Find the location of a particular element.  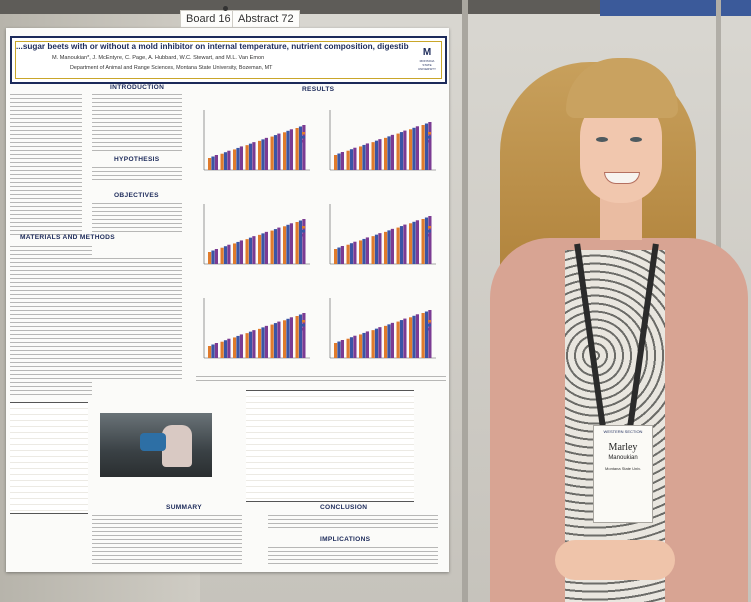

university-logo: M MONTANA STATE UNIVERSITY is located at coordinates (427, 59).